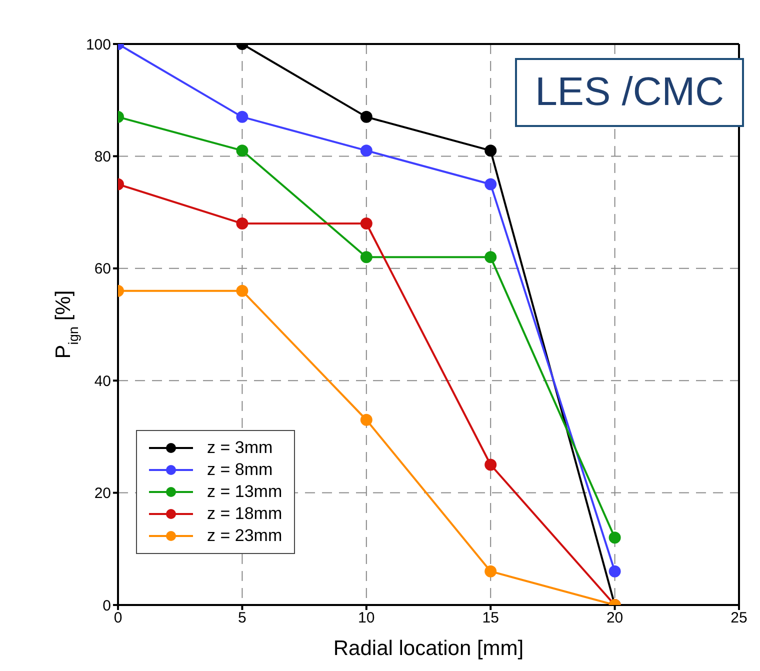  What do you see at coordinates (106, 605) in the screenshot?
I see `y-tick-label: 0` at bounding box center [106, 605].